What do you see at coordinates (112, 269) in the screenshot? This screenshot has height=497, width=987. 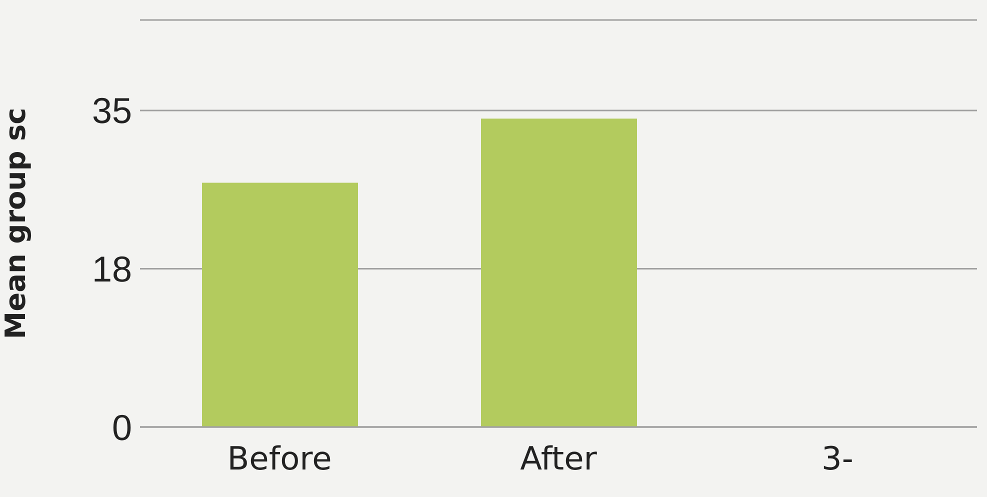 I see `y-tick-label: 18` at bounding box center [112, 269].